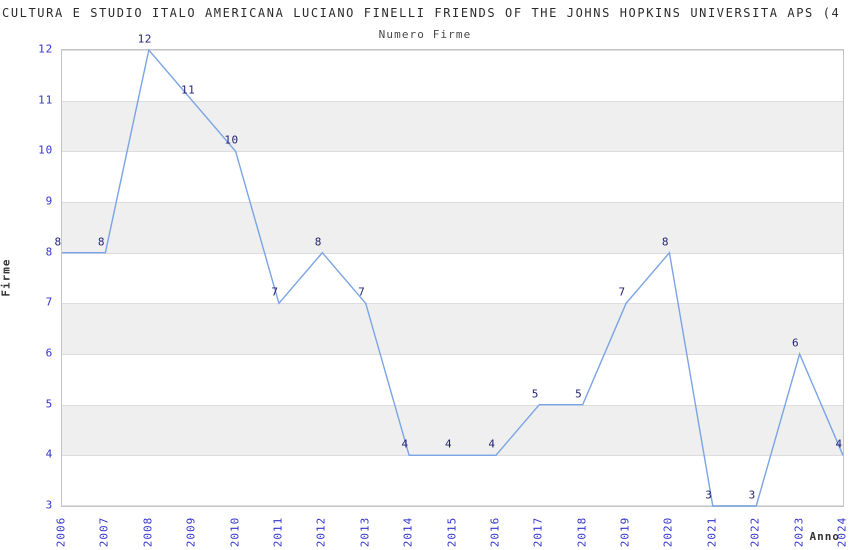  What do you see at coordinates (104, 532) in the screenshot?
I see `x-tick-label: 2007` at bounding box center [104, 532].